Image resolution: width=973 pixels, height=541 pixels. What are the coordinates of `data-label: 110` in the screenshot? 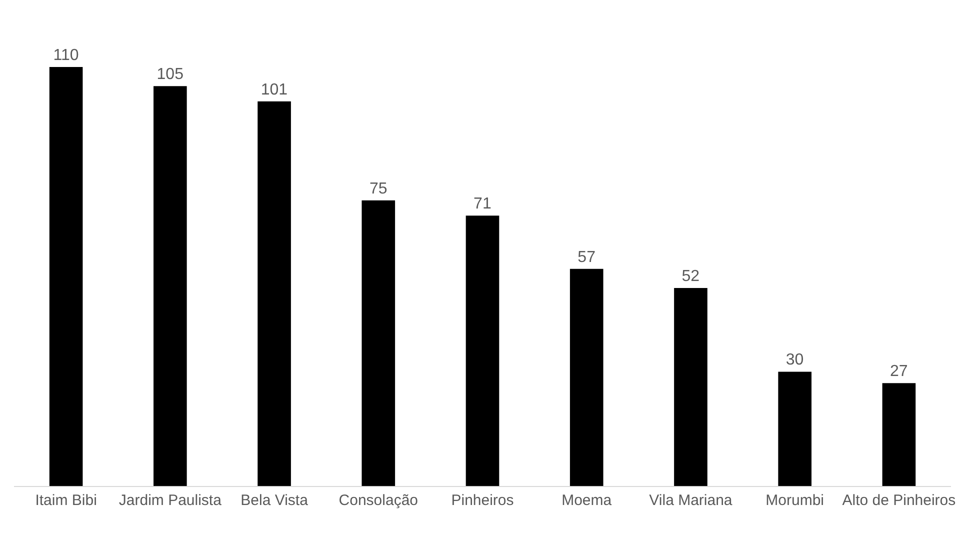 It's located at (66, 55).